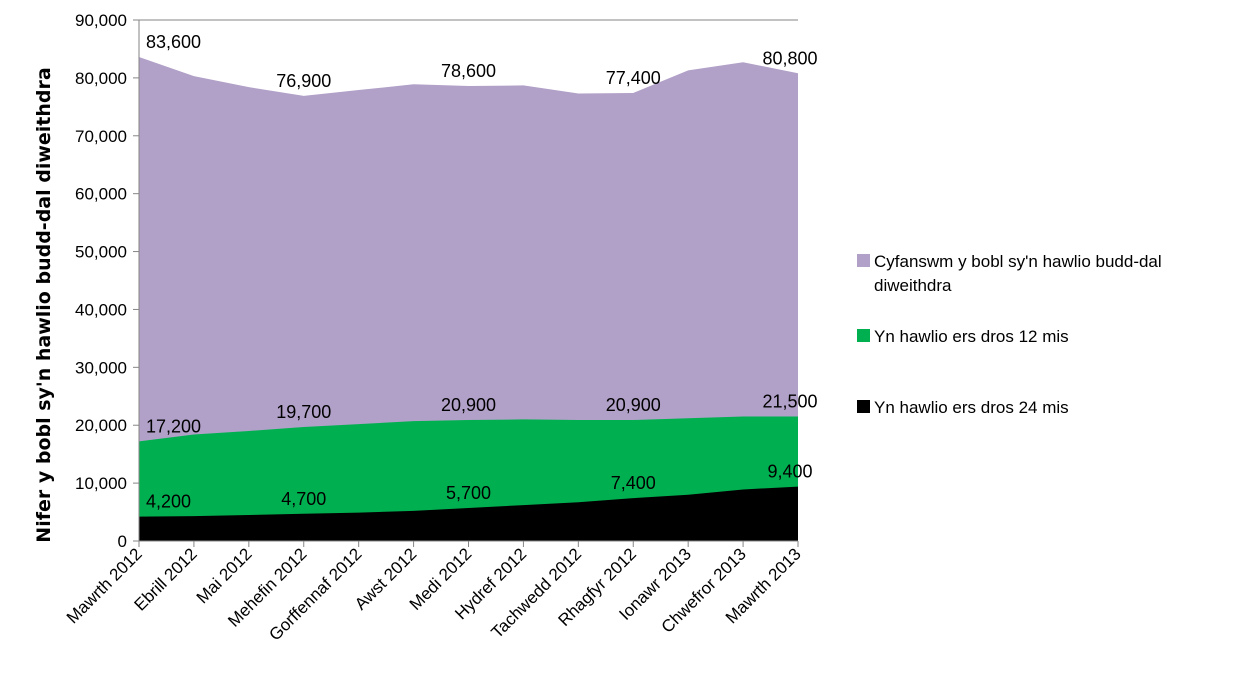 The image size is (1257, 679). What do you see at coordinates (122, 541) in the screenshot?
I see `y-tick-label: 0` at bounding box center [122, 541].